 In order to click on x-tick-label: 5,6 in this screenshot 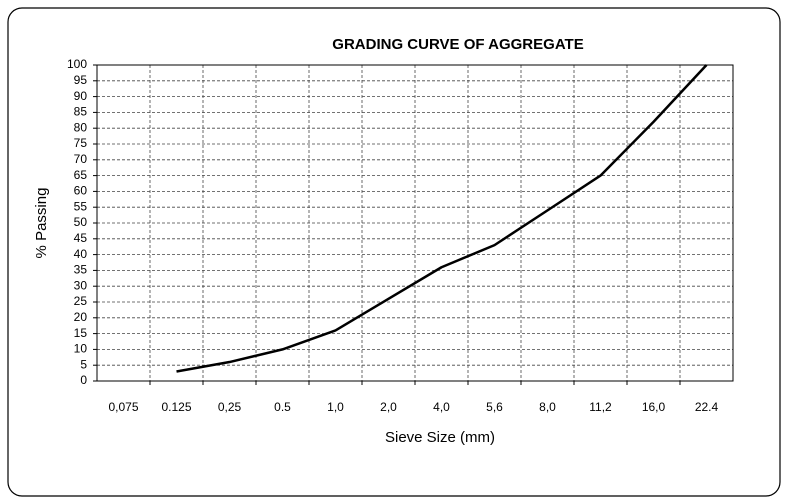, I will do `click(494, 407)`.